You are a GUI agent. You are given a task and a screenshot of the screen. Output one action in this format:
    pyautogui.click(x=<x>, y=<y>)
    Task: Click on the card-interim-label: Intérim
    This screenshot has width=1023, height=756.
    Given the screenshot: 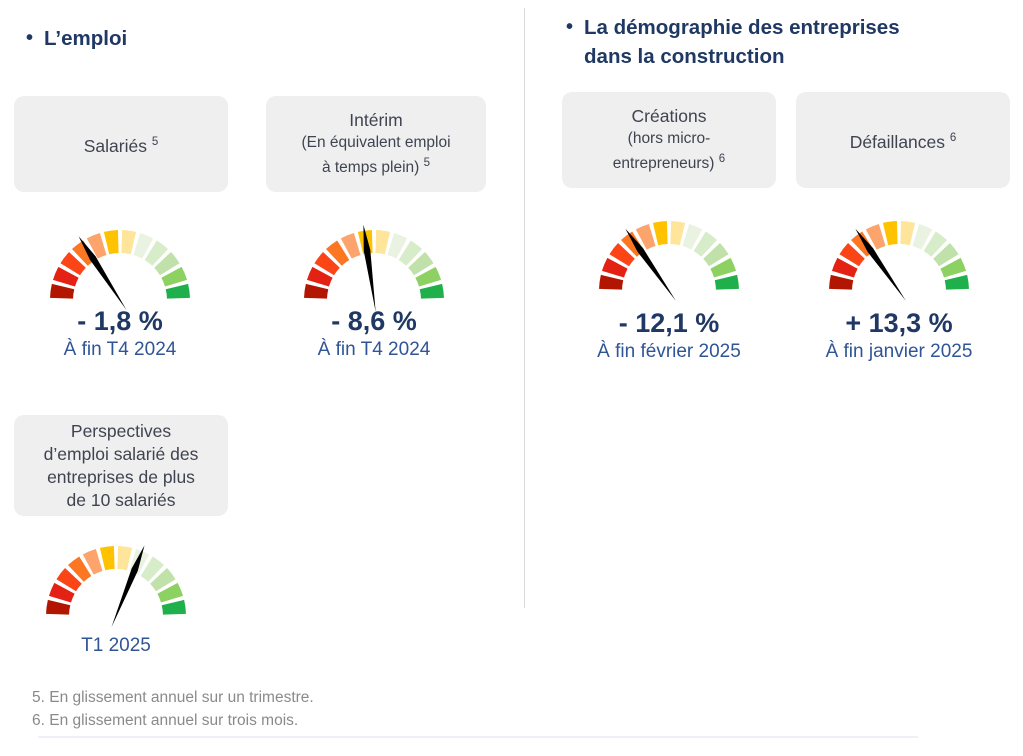 What is the action you would take?
    pyautogui.click(x=376, y=120)
    